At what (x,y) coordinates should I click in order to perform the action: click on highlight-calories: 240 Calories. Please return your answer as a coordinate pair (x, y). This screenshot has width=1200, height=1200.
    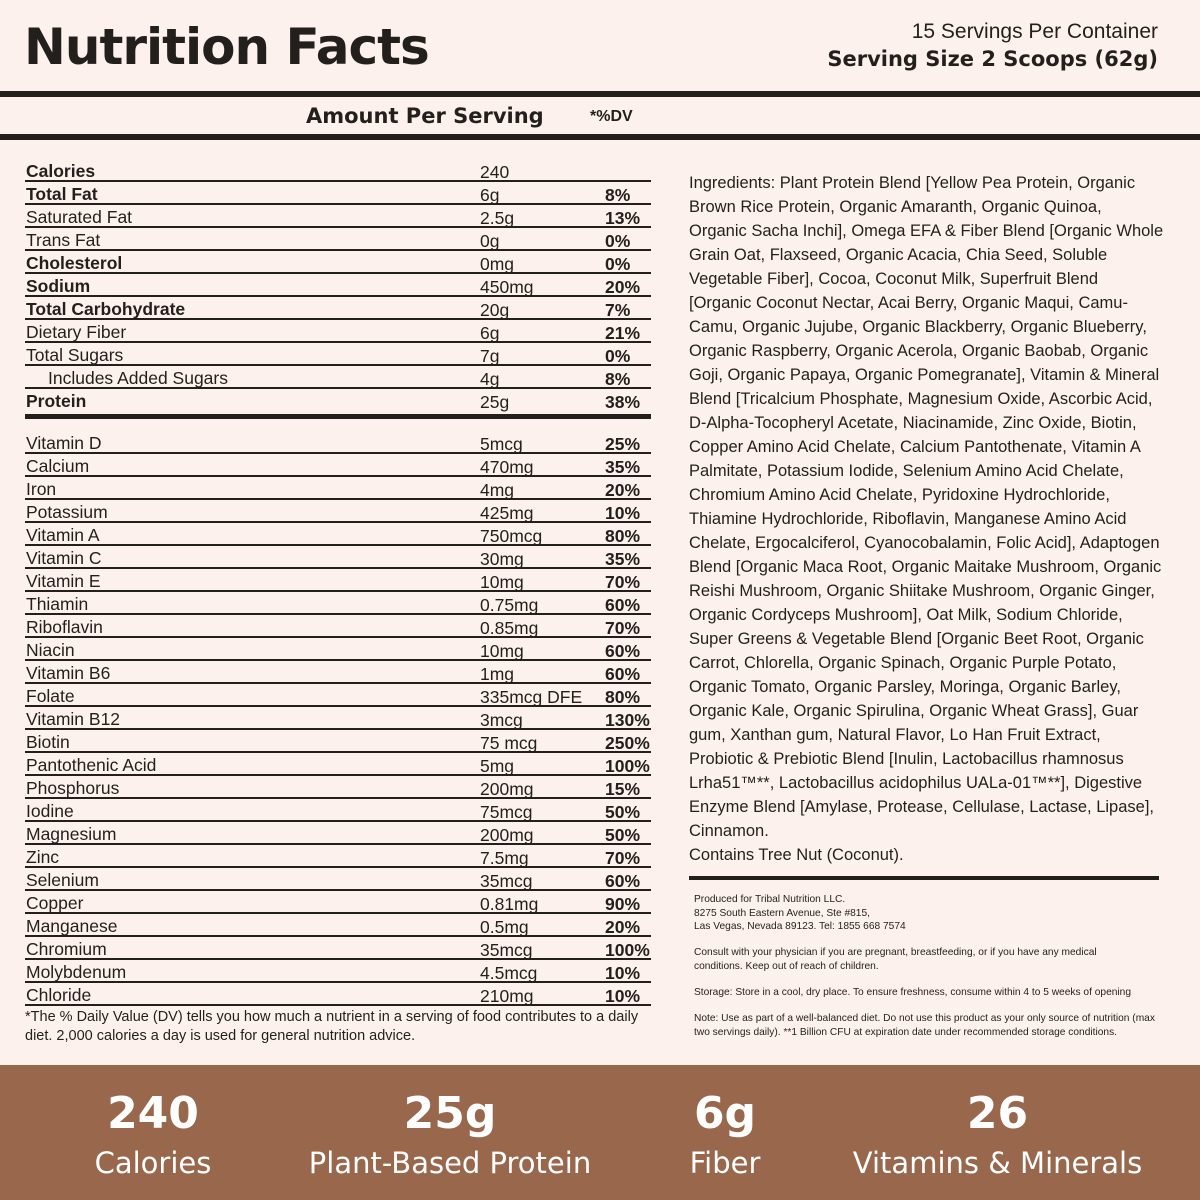
    Looking at the image, I should click on (153, 1136).